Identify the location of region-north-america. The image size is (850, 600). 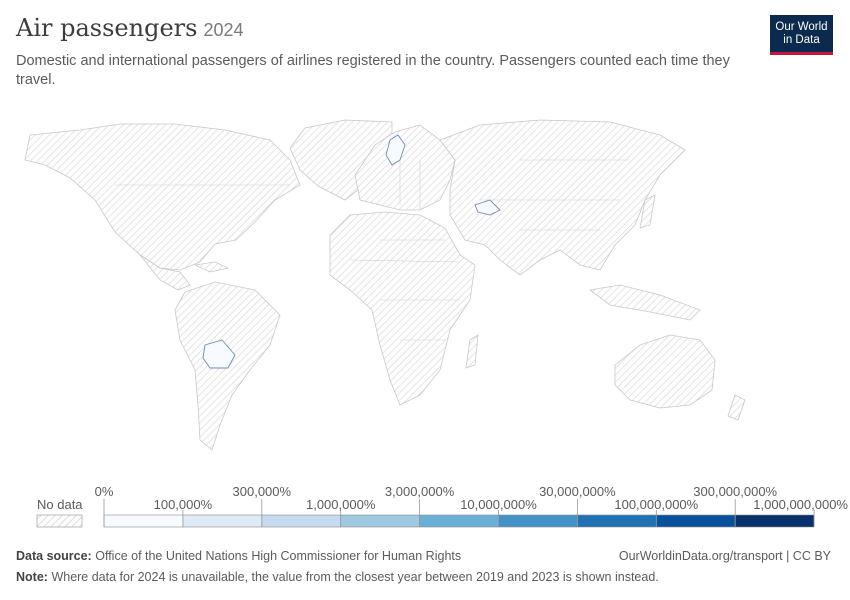
(162, 197).